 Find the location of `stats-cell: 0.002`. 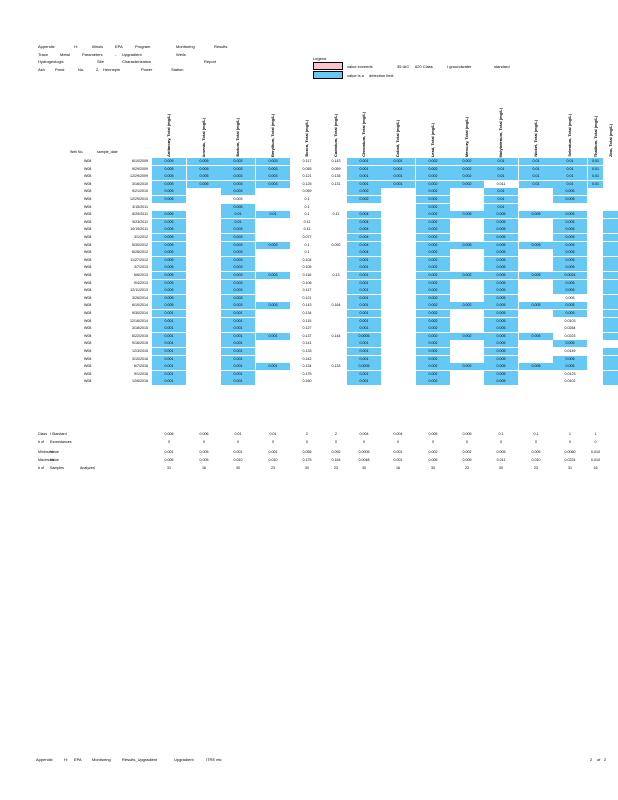

stats-cell: 0.002 is located at coordinates (433, 452).